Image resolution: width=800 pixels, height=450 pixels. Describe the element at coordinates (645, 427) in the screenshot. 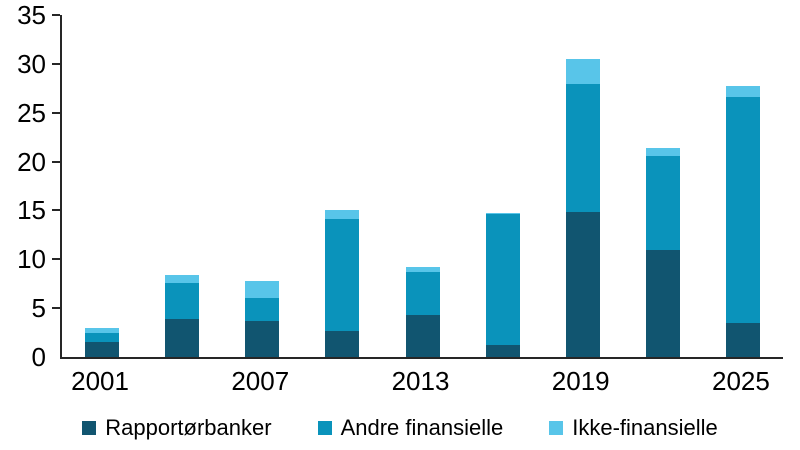

I see `legend-label-ikke-finansielle: Ikke-finansielle` at that location.